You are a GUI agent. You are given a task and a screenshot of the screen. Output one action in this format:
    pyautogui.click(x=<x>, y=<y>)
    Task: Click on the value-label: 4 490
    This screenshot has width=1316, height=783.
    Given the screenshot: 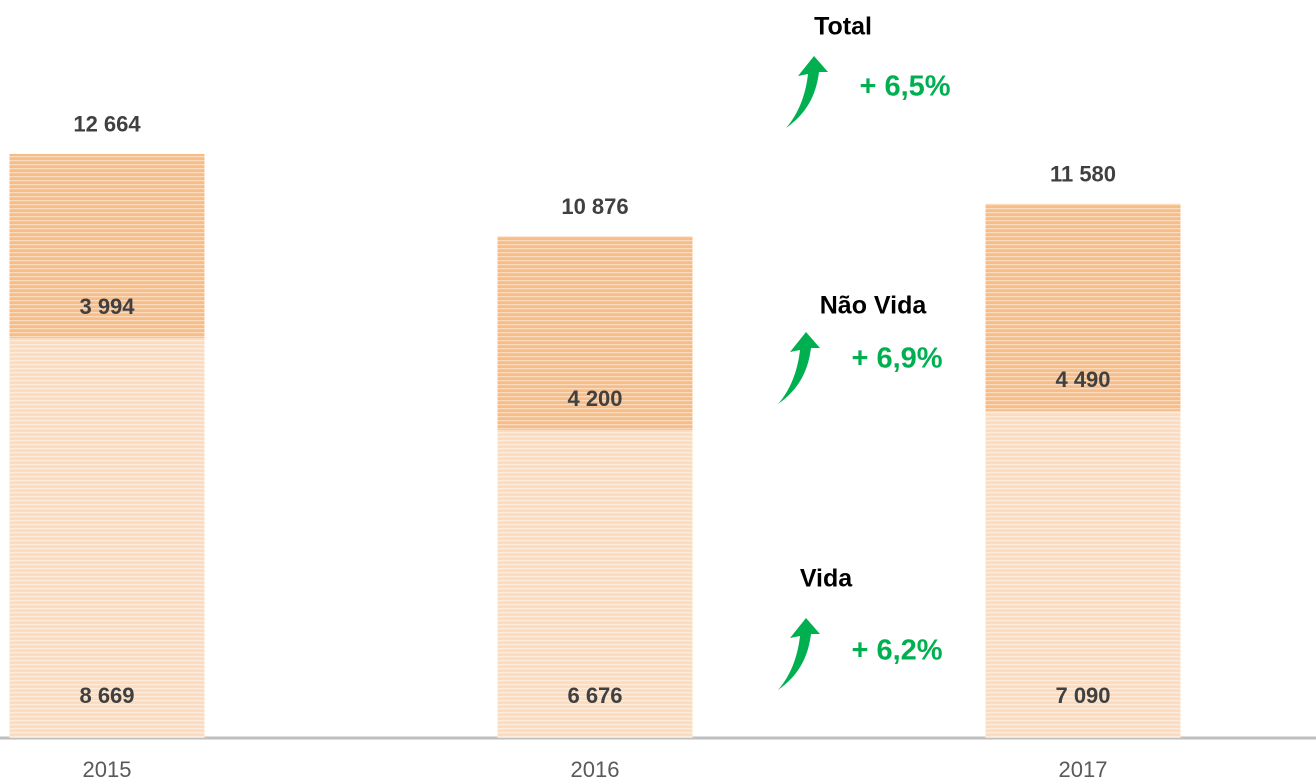 What is the action you would take?
    pyautogui.click(x=1082, y=379)
    